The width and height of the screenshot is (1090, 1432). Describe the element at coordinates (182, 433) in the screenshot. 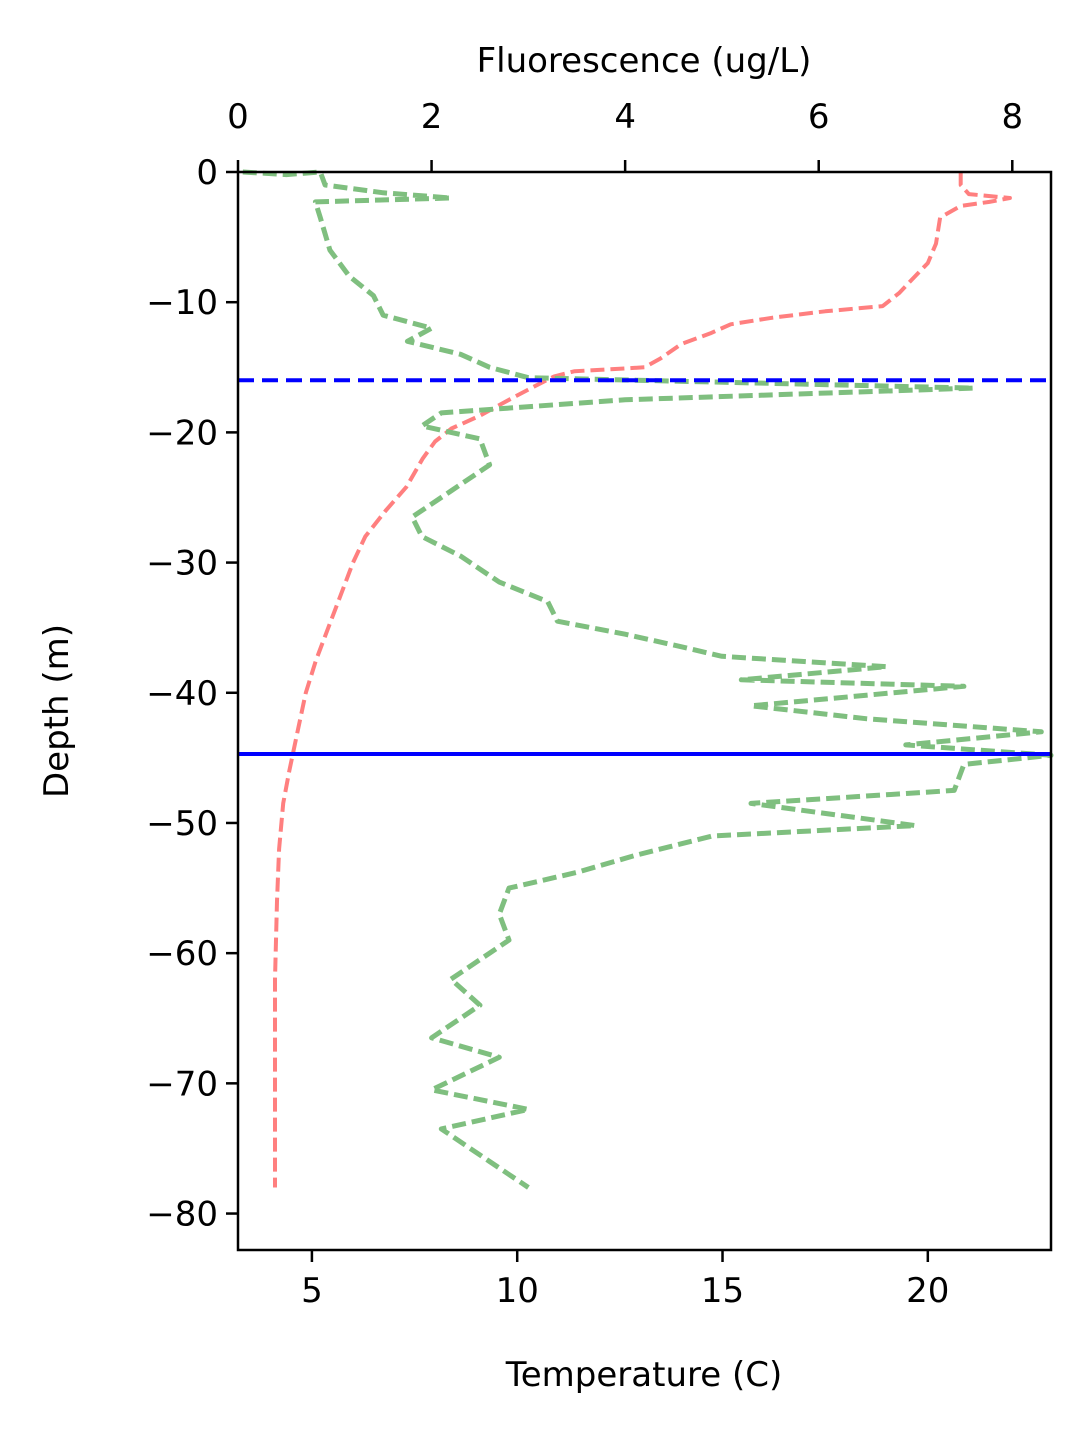

I see `left-tick-label: −20` at that location.